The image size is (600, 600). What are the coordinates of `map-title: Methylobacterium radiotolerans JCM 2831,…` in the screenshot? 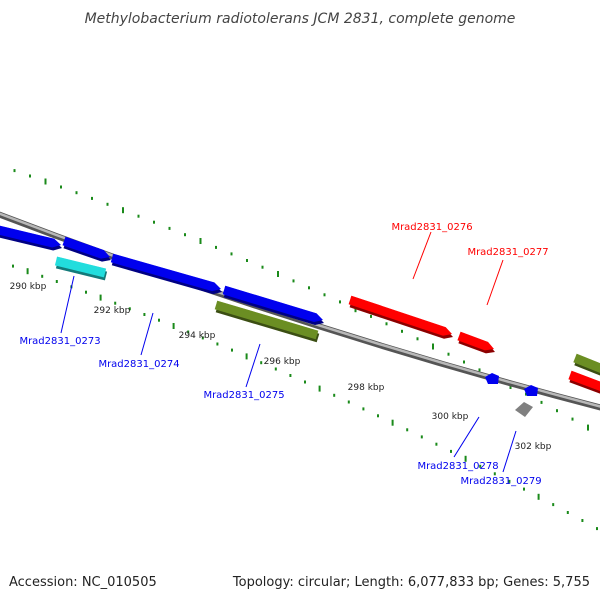 It's located at (300, 19).